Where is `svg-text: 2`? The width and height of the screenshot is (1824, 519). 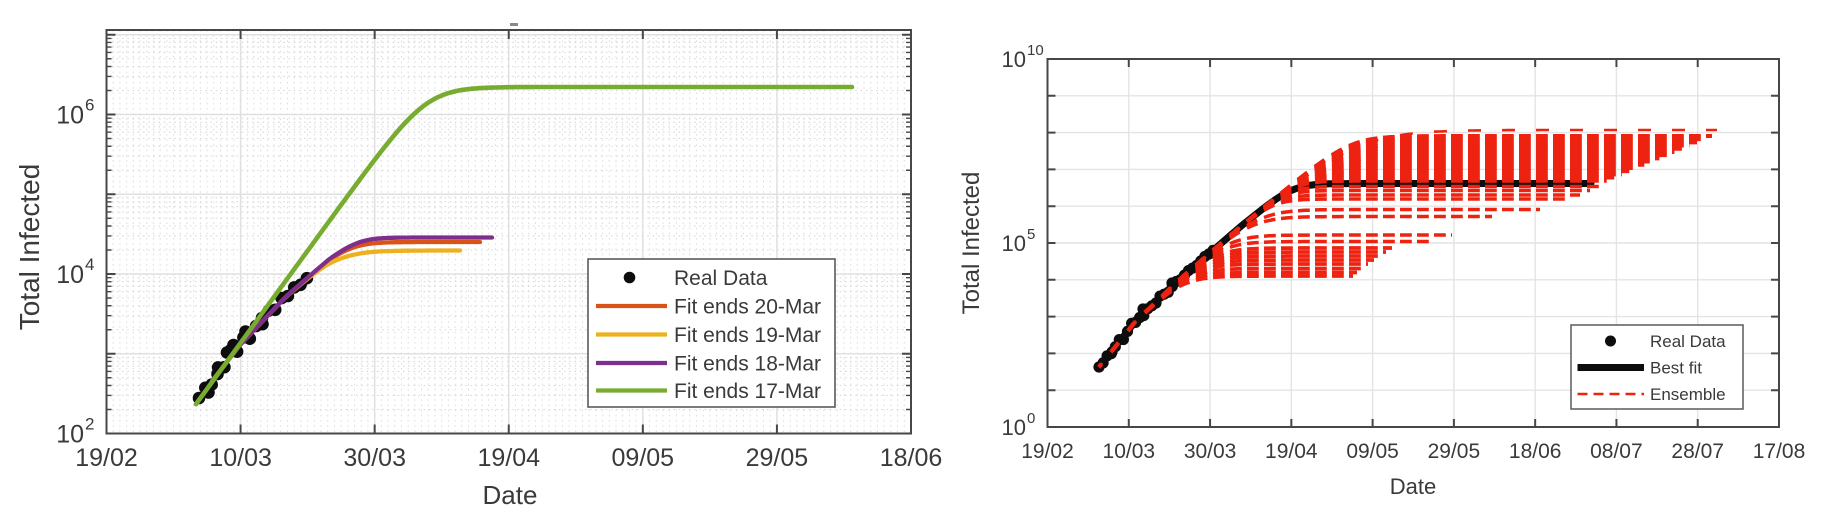
svg-text: 2 is located at coordinates (89, 424).